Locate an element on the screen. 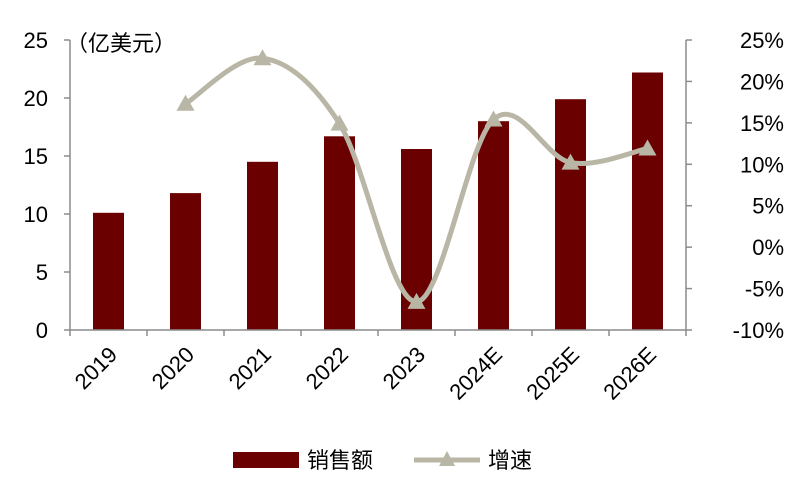  x-tick-label: 2024E is located at coordinates (475, 373).